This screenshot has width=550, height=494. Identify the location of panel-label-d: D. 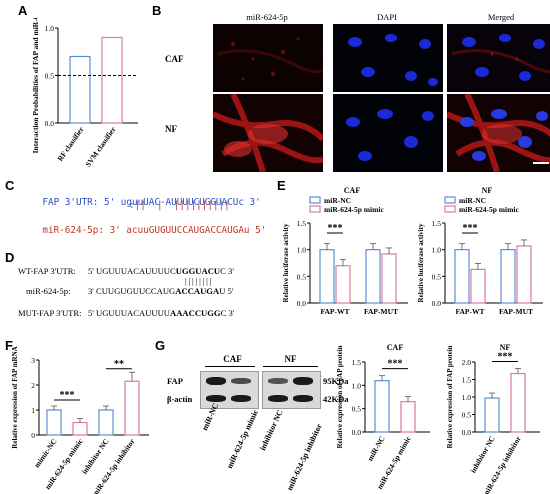
(10, 257).